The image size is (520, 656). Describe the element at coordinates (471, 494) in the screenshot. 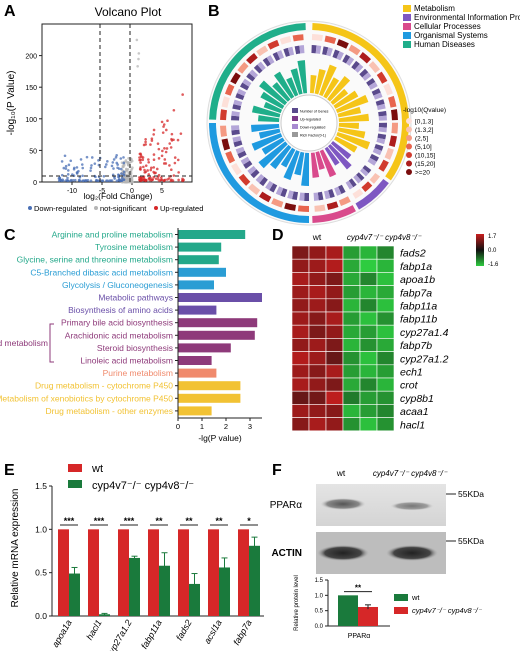

I see `marker-size-ppara: 55KDa` at that location.